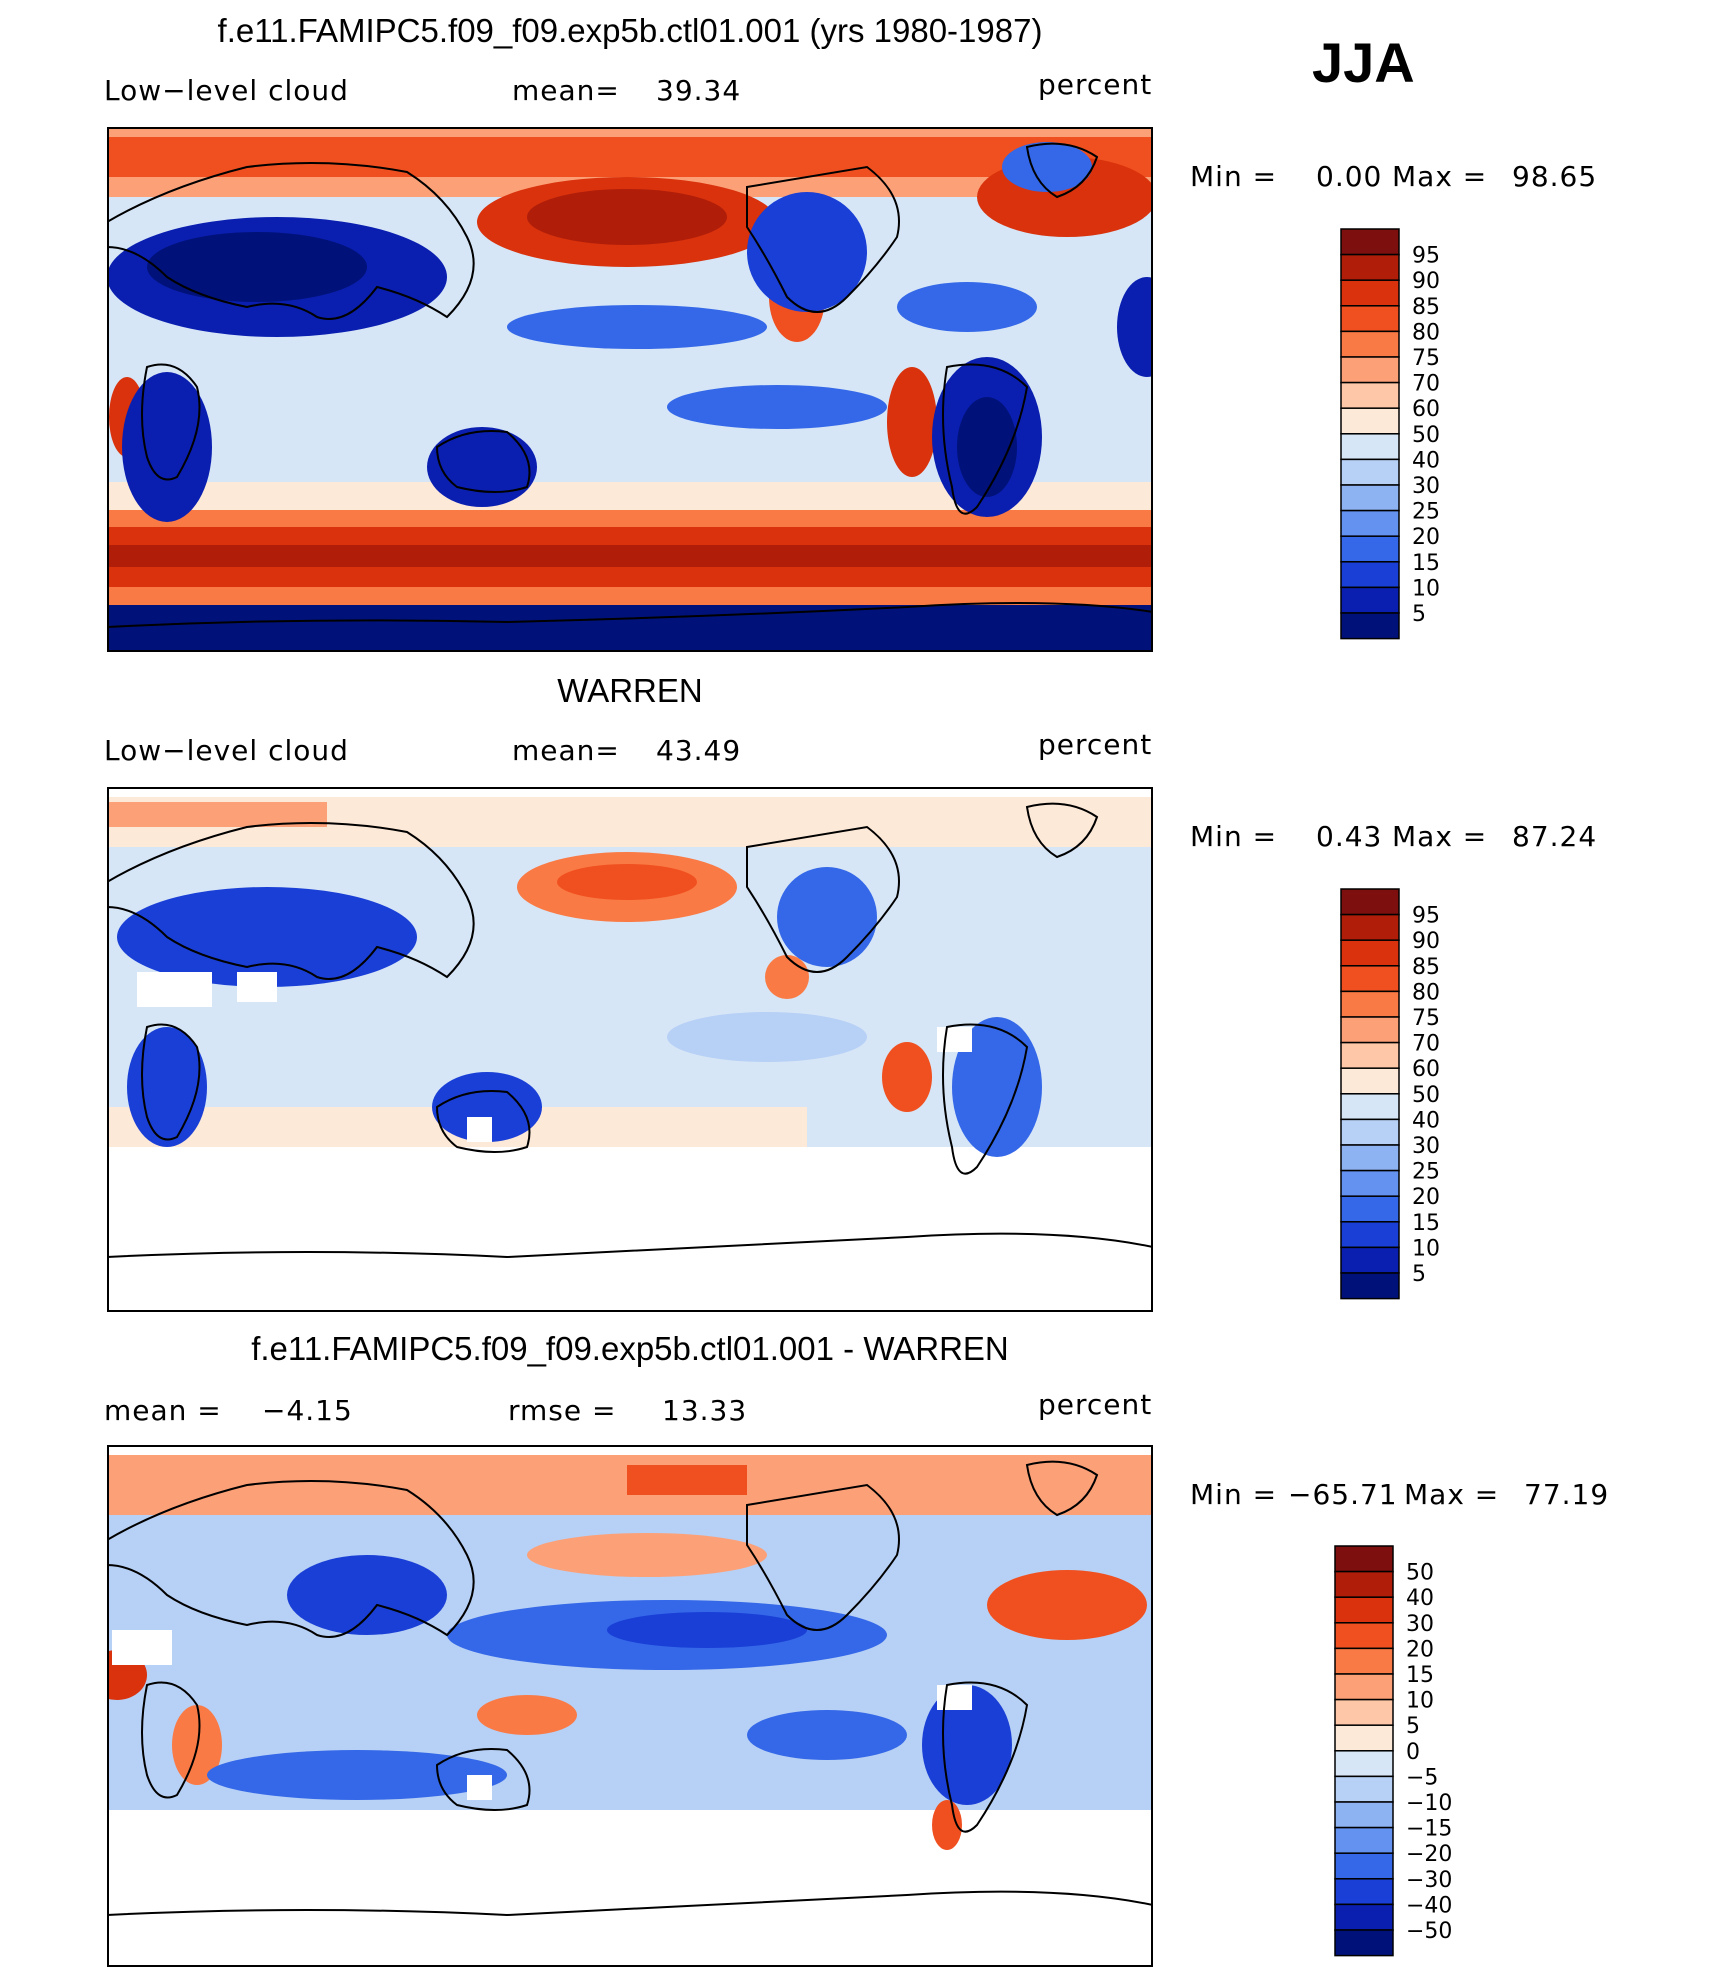  I want to click on colorbar-tick-label: −20, so click(1429, 1854).